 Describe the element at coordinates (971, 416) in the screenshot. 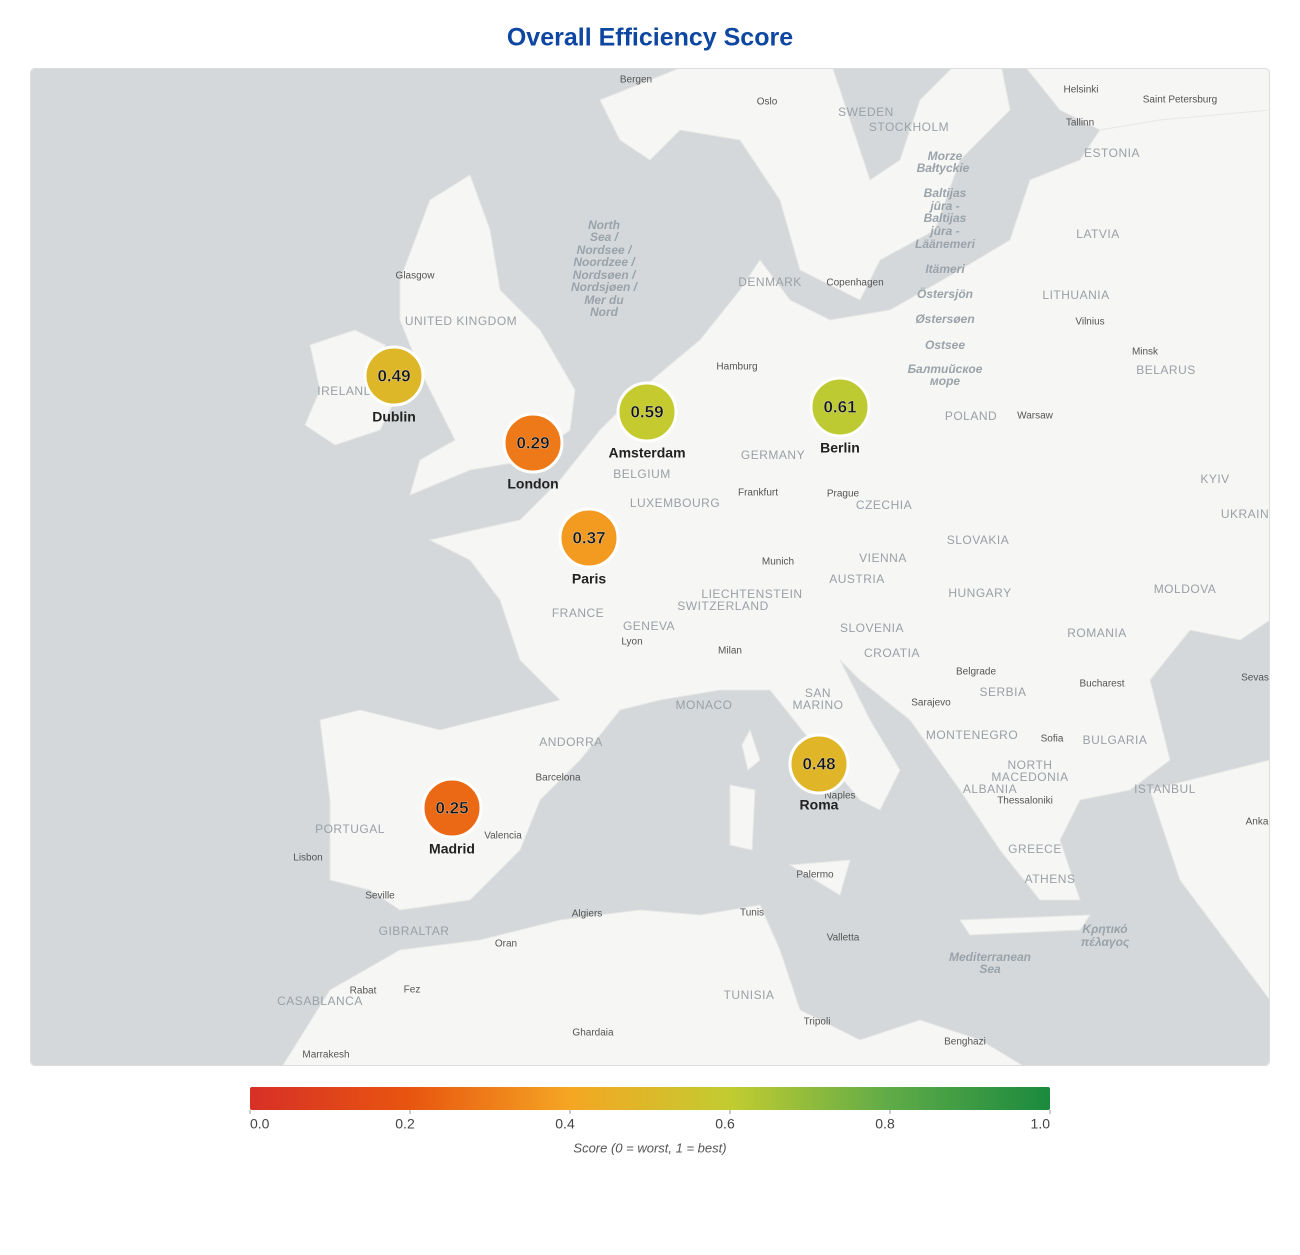

I see `map-label: POLAND` at that location.